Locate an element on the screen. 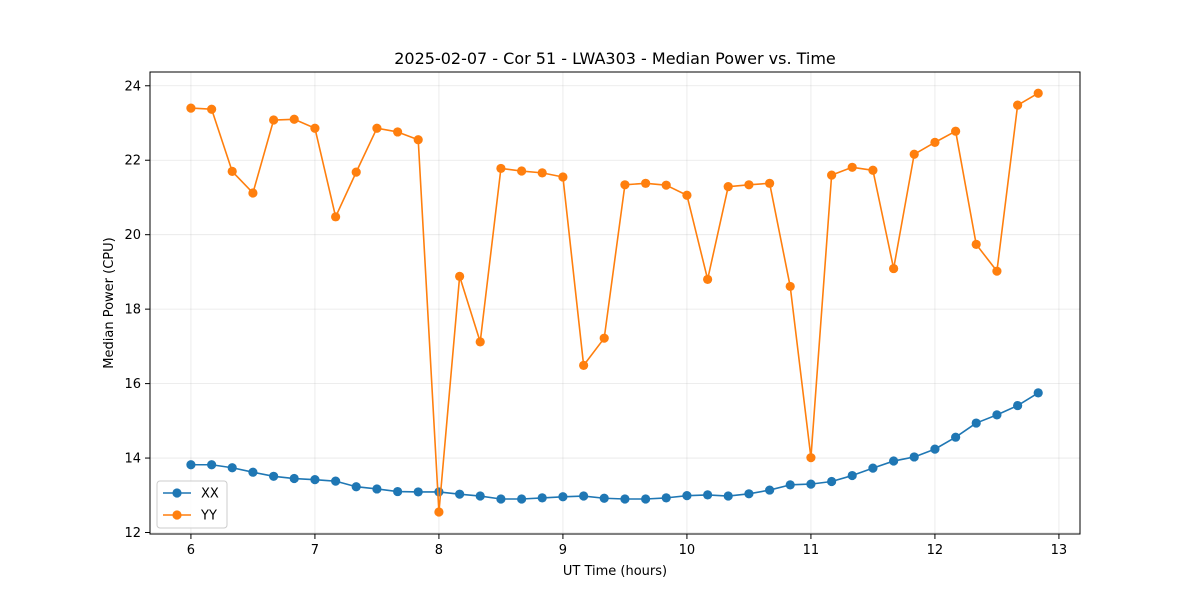  x-tick-label: 13 is located at coordinates (1059, 550).